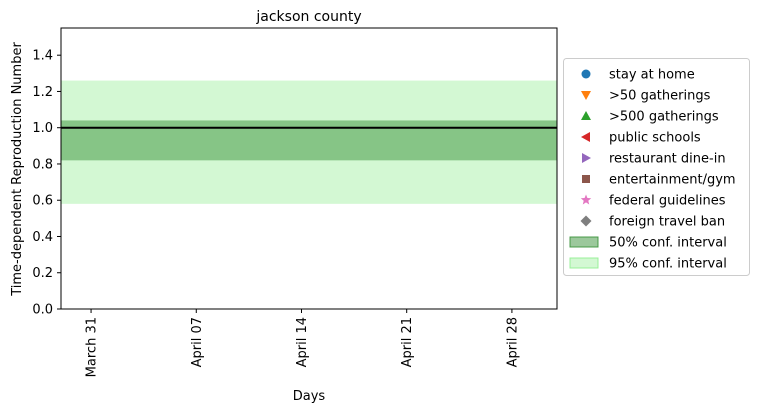  What do you see at coordinates (92, 347) in the screenshot?
I see `x-tick-label: March 31` at bounding box center [92, 347].